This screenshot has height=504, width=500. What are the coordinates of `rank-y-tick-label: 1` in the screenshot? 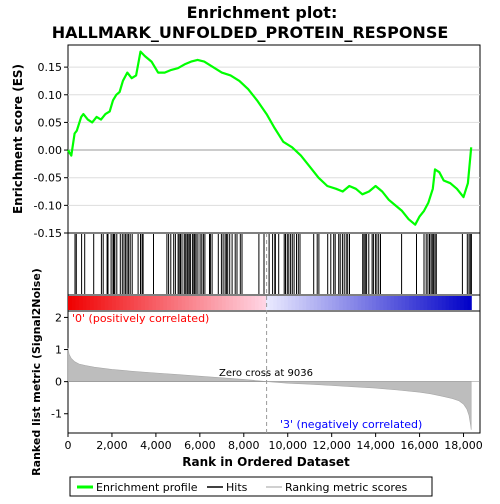 It's located at (58, 350).